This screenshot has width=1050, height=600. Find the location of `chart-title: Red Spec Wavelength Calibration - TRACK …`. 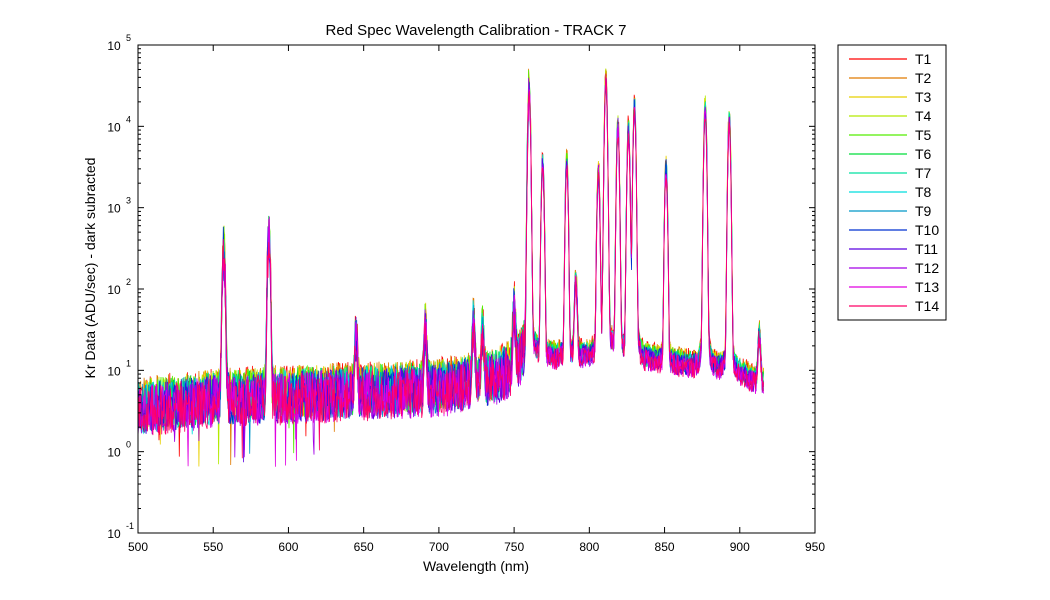

chart-title: Red Spec Wavelength Calibration - TRACK … is located at coordinates (476, 30).